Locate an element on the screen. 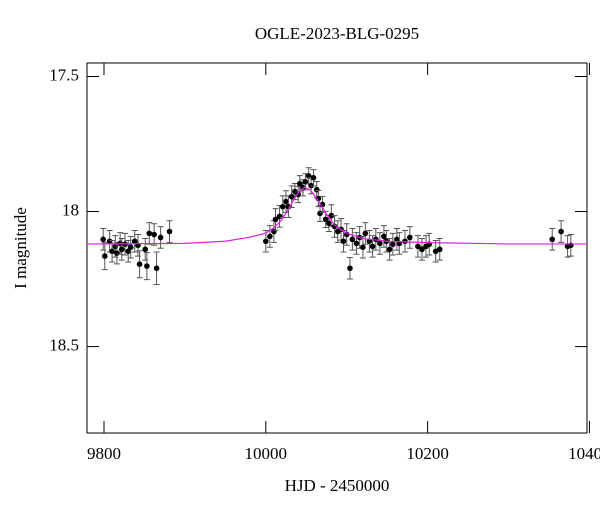 This screenshot has height=512, width=600. x-axis-label: HJD - 2450000 is located at coordinates (337, 485).